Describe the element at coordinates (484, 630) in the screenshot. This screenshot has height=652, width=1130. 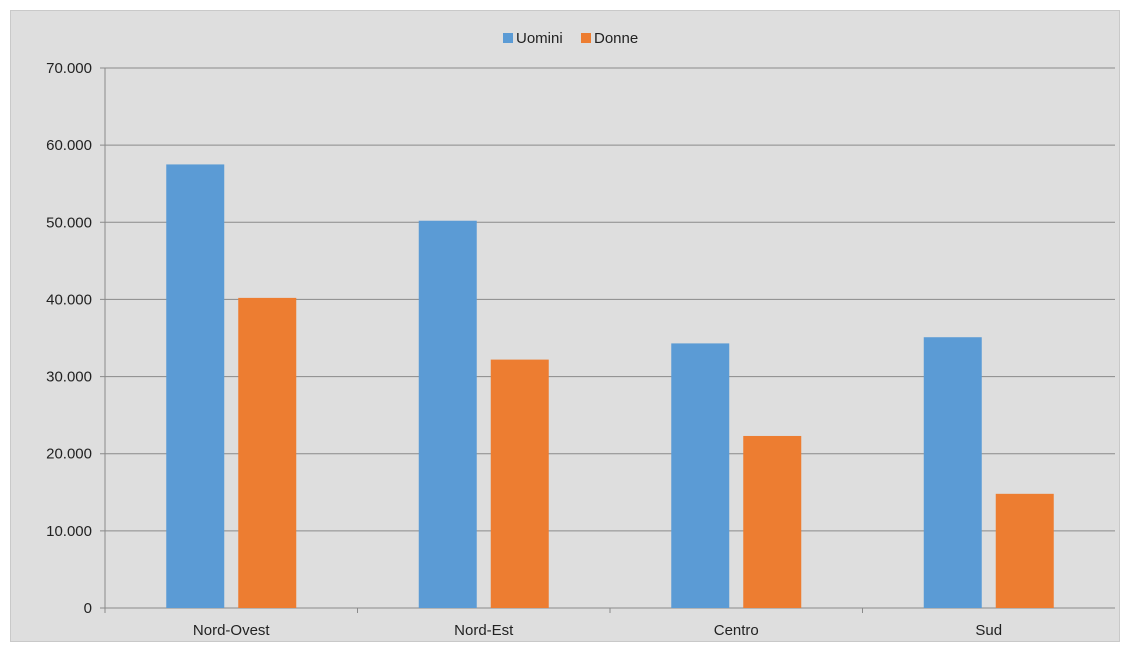
I see `x-category-label: Nord-Est` at that location.